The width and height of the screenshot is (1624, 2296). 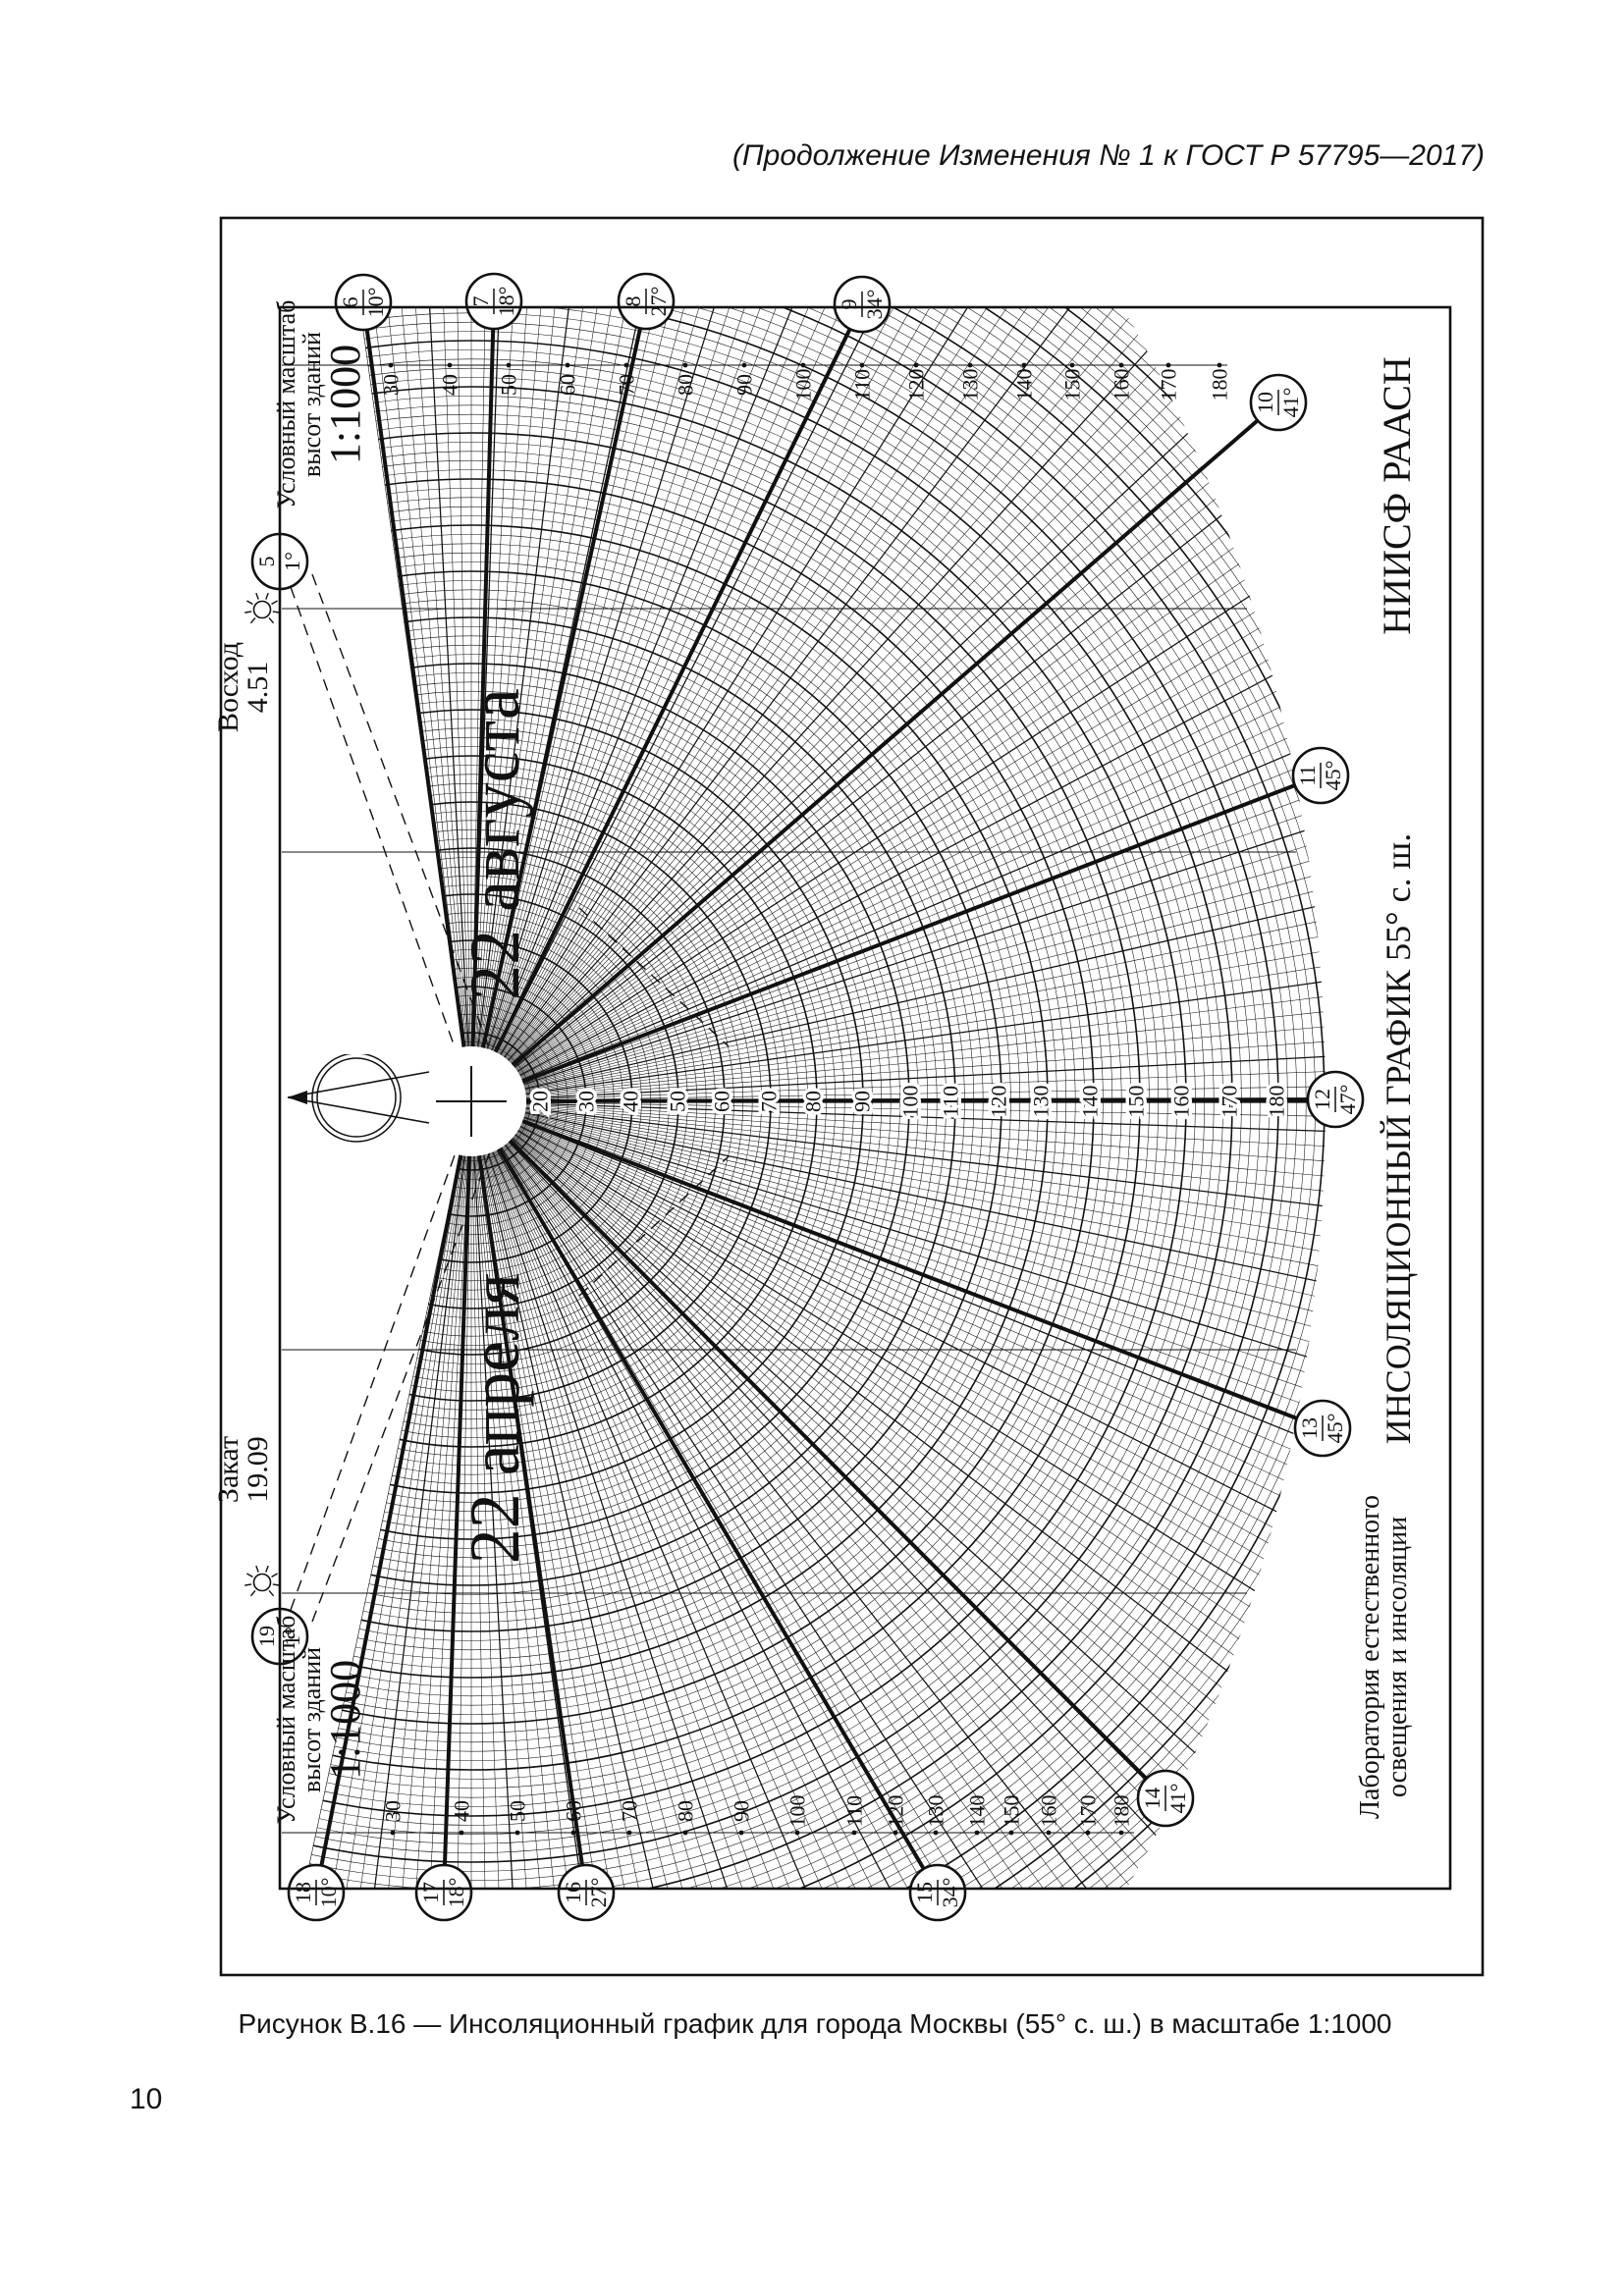 I want to click on top-scale-number: 140, so click(x=1024, y=385).